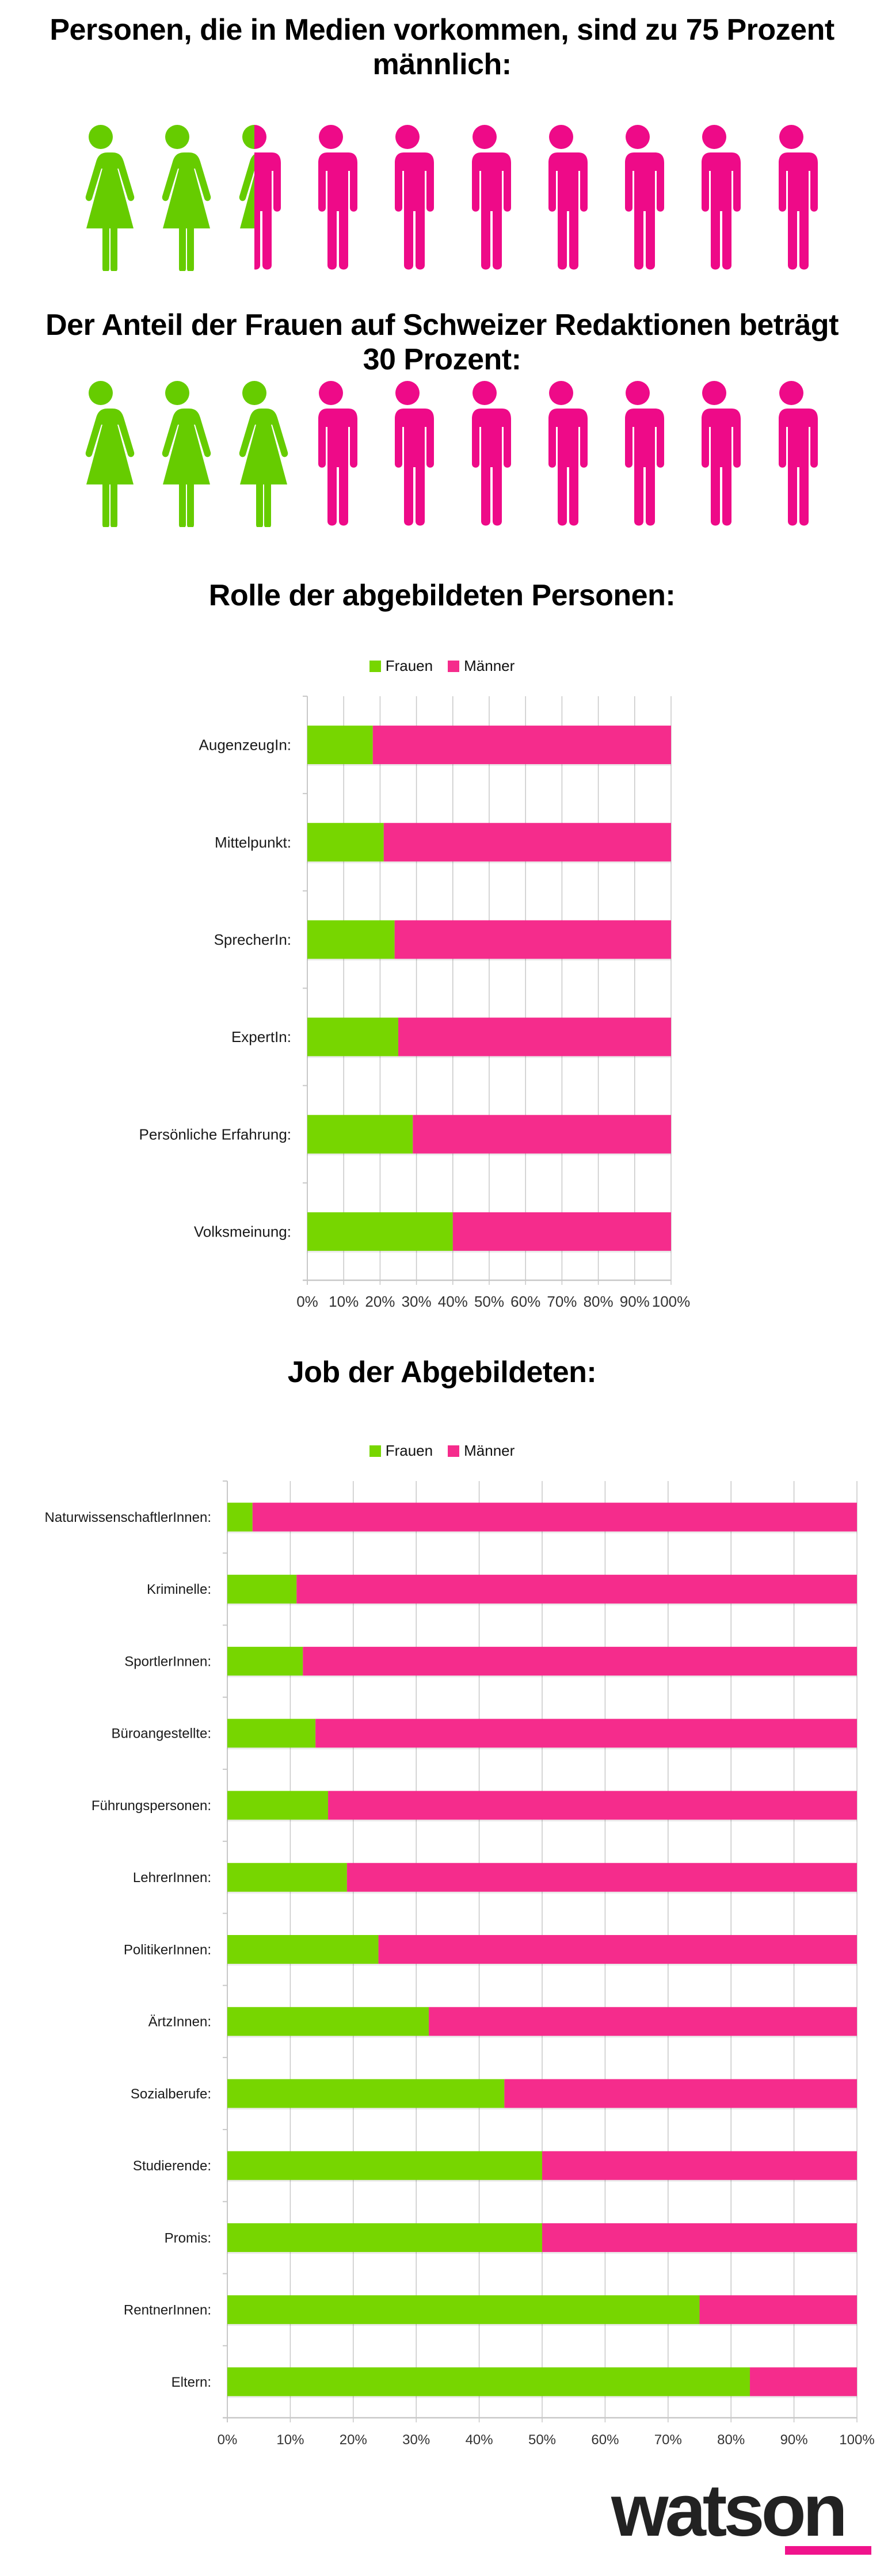 This screenshot has height=2576, width=884. Describe the element at coordinates (442, 1451) in the screenshot. I see `chart-legend-jobs: Frauen Männer` at that location.